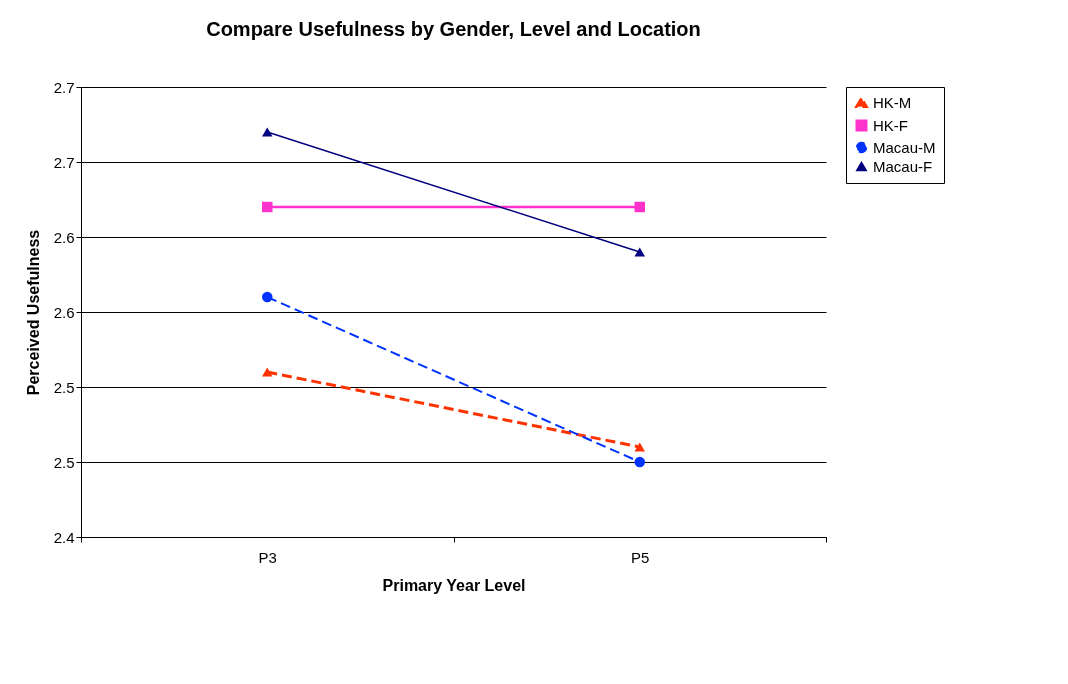 The height and width of the screenshot is (684, 1068). What do you see at coordinates (903, 166) in the screenshot?
I see `legend-label: Macau-F` at bounding box center [903, 166].